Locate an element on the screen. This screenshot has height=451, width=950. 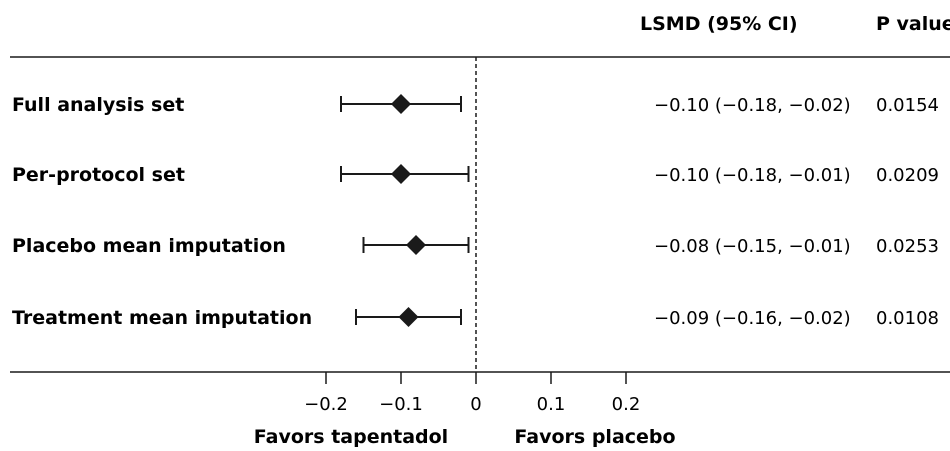
p-value: 0.0209 is located at coordinates (907, 175).